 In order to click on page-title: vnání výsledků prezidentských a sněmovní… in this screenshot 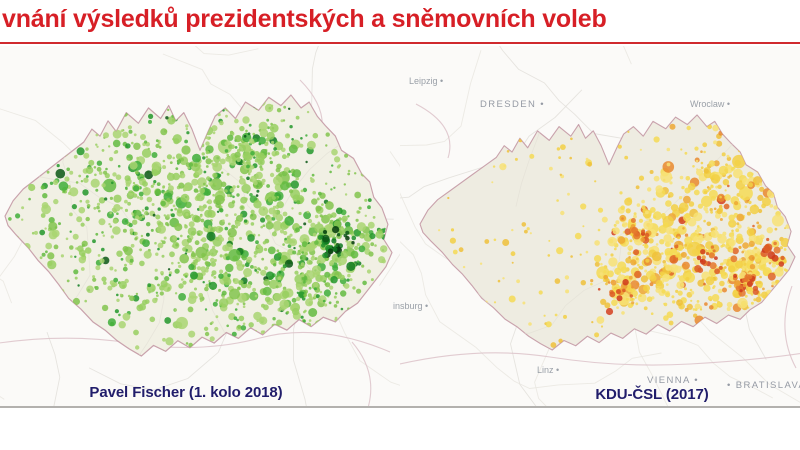, I will do `click(304, 19)`.